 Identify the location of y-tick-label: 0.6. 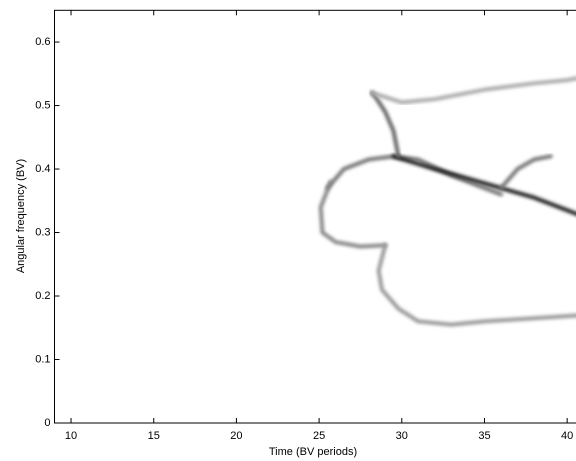
(42, 42).